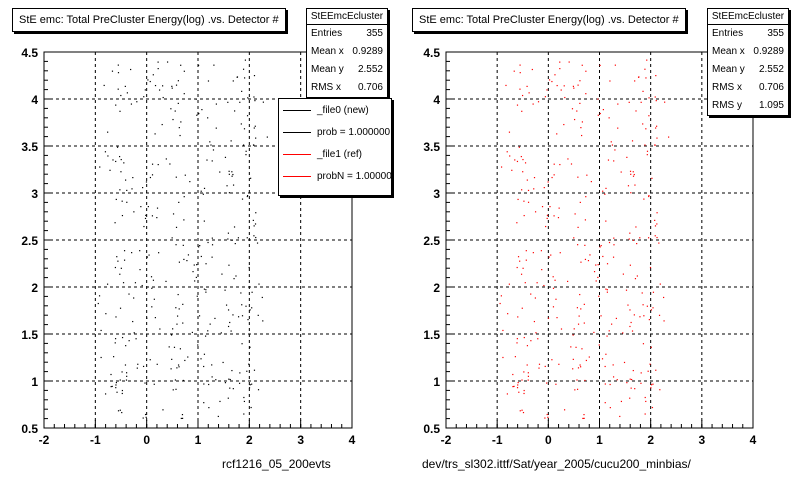  Describe the element at coordinates (335, 110) in the screenshot. I see `legend-item-new: _file0 (new)` at that location.